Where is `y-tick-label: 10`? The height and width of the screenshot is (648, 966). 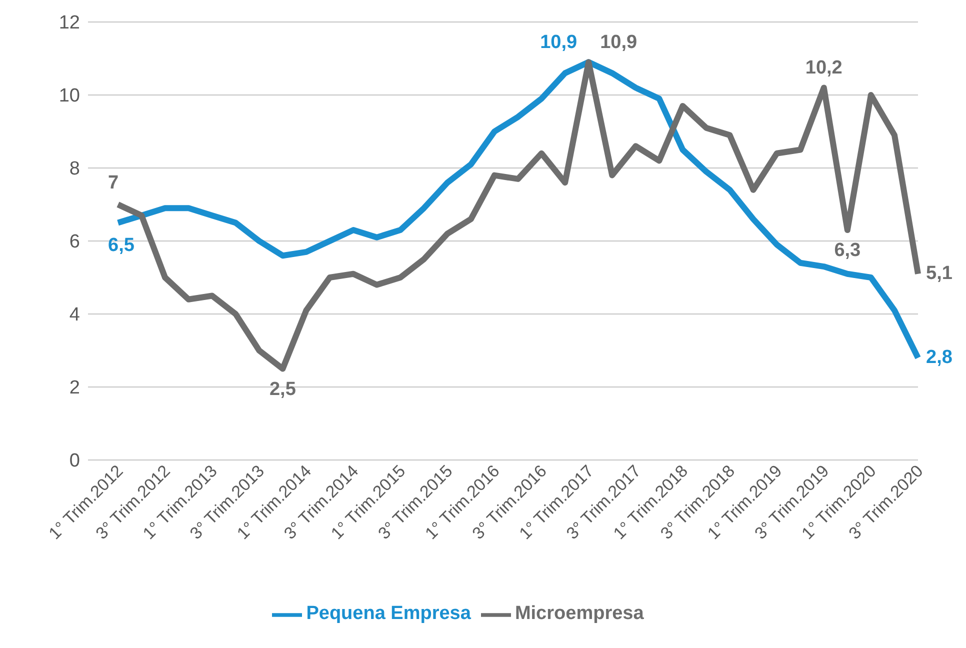 y-tick-label: 10 is located at coordinates (69, 96).